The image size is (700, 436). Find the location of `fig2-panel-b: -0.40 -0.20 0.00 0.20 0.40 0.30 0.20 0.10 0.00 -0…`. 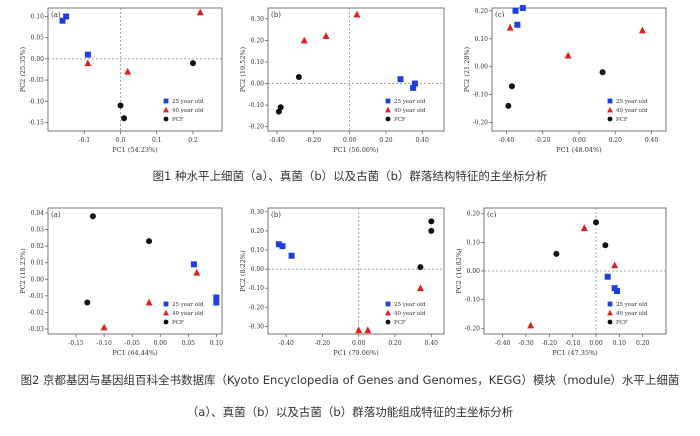

fig2-panel-b: -0.40 -0.20 0.00 0.20 0.40 0.30 0.20 0.10 0.00 -0… is located at coordinates (344, 279).